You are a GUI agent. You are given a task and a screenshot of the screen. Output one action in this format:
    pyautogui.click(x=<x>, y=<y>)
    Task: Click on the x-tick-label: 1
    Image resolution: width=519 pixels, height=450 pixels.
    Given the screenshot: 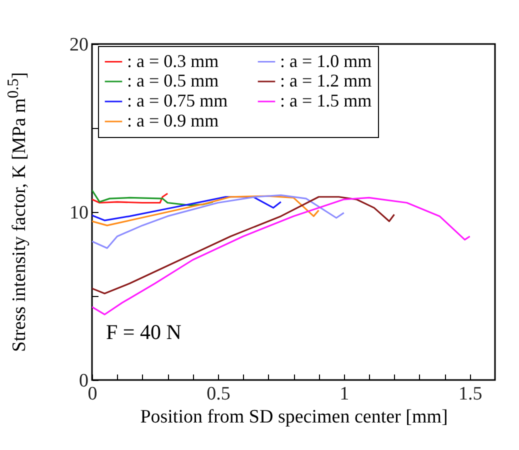 What is the action you would take?
    pyautogui.click(x=345, y=394)
    